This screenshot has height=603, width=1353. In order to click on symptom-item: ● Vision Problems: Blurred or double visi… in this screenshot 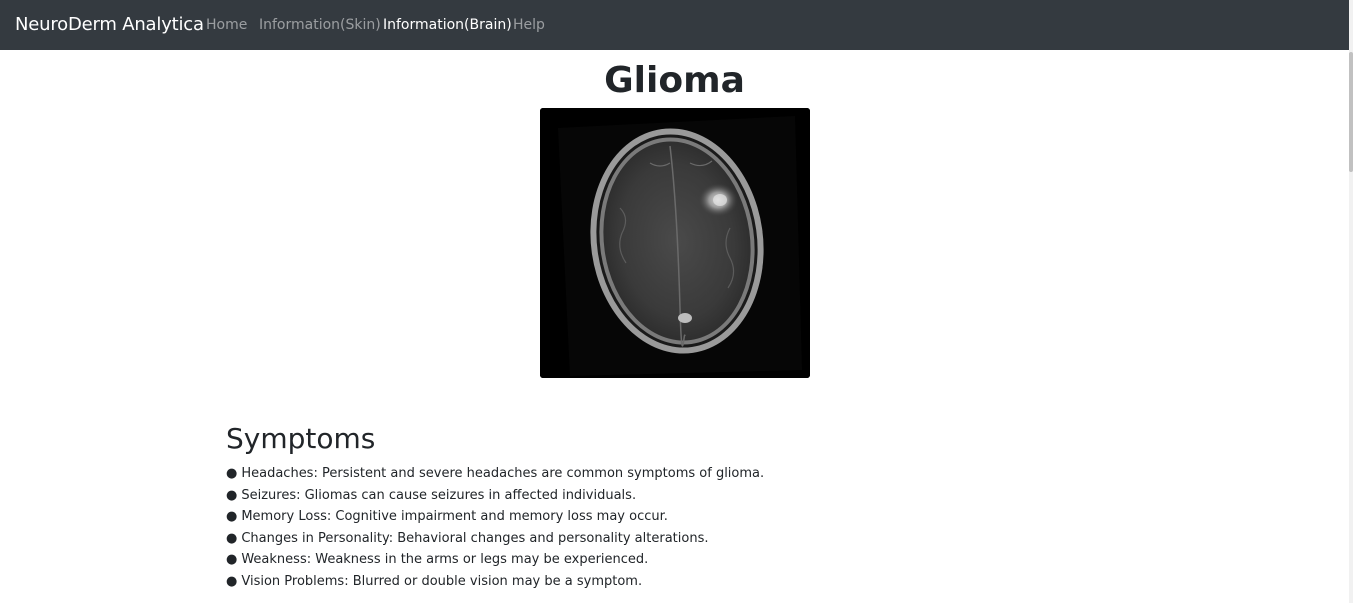, I will do `click(495, 582)`.